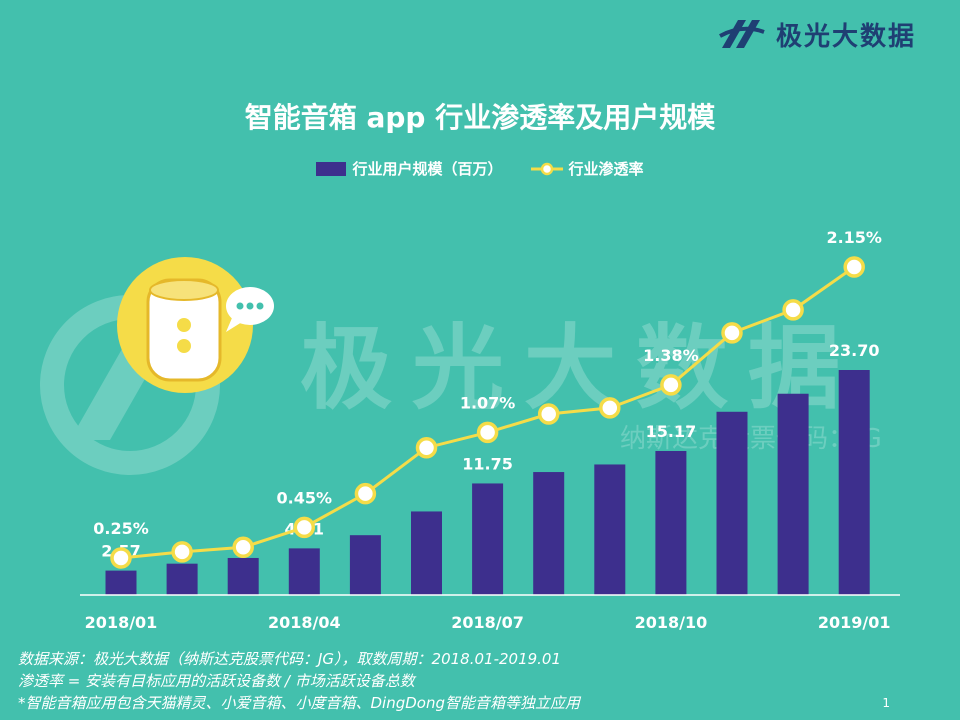 The image size is (960, 720). I want to click on legend-line-swatch, so click(546, 168).